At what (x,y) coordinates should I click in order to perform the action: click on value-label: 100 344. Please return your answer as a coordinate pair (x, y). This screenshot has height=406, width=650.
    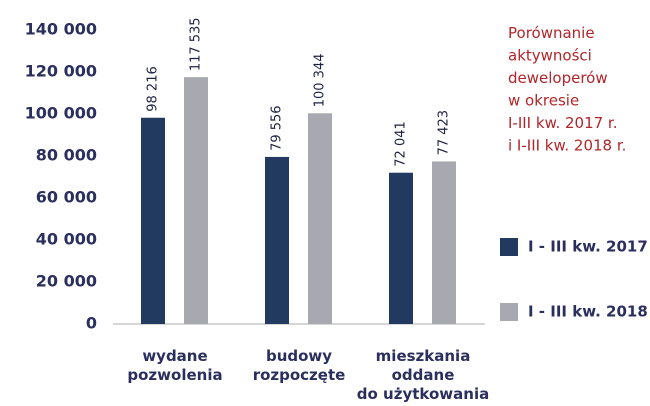
    Looking at the image, I should click on (320, 81).